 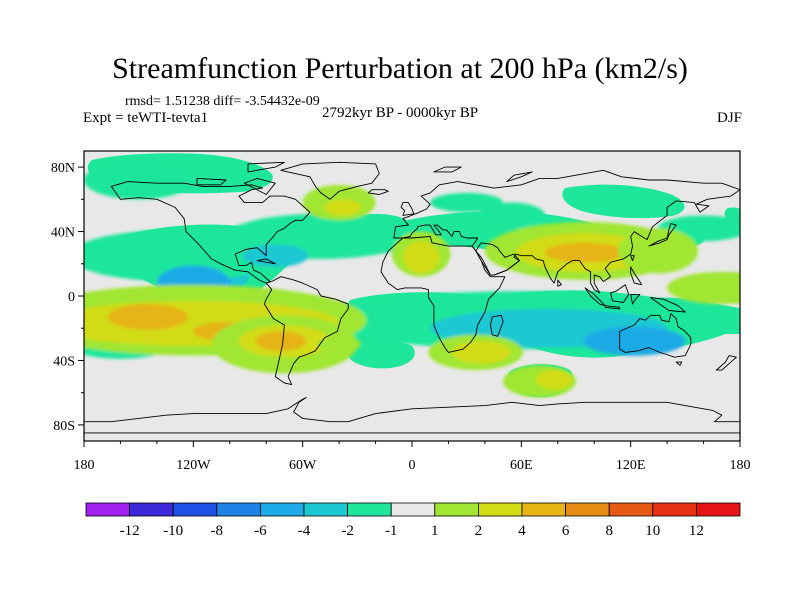 What do you see at coordinates (260, 531) in the screenshot?
I see `colorbar-label-3: -6` at bounding box center [260, 531].